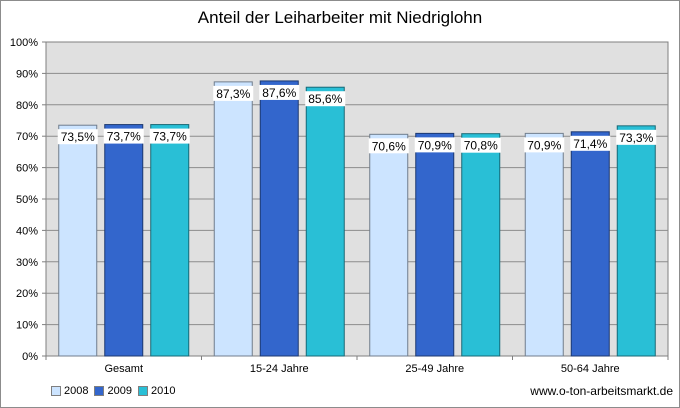 The height and width of the screenshot is (408, 680). I want to click on y-tick-label: 30%, so click(27, 263).